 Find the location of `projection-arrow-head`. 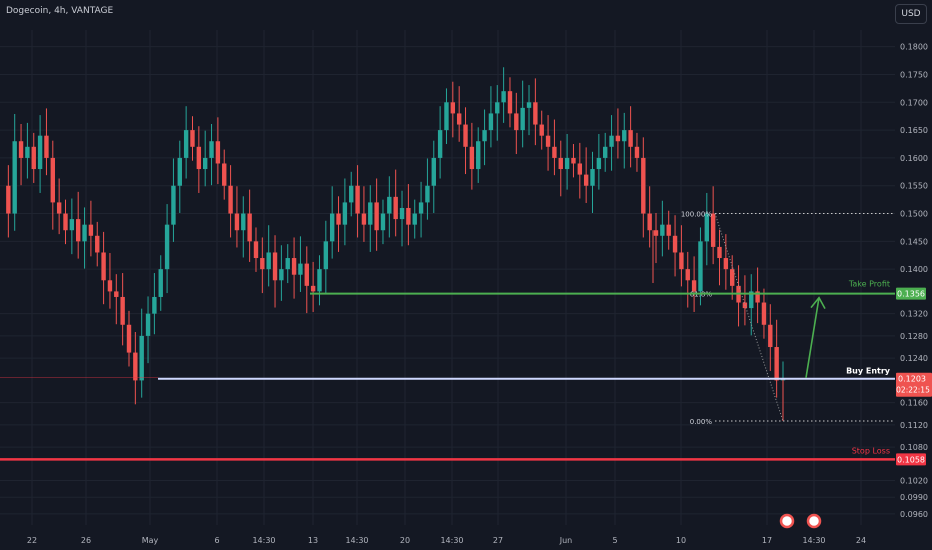

projection-arrow-head is located at coordinates (818, 303).